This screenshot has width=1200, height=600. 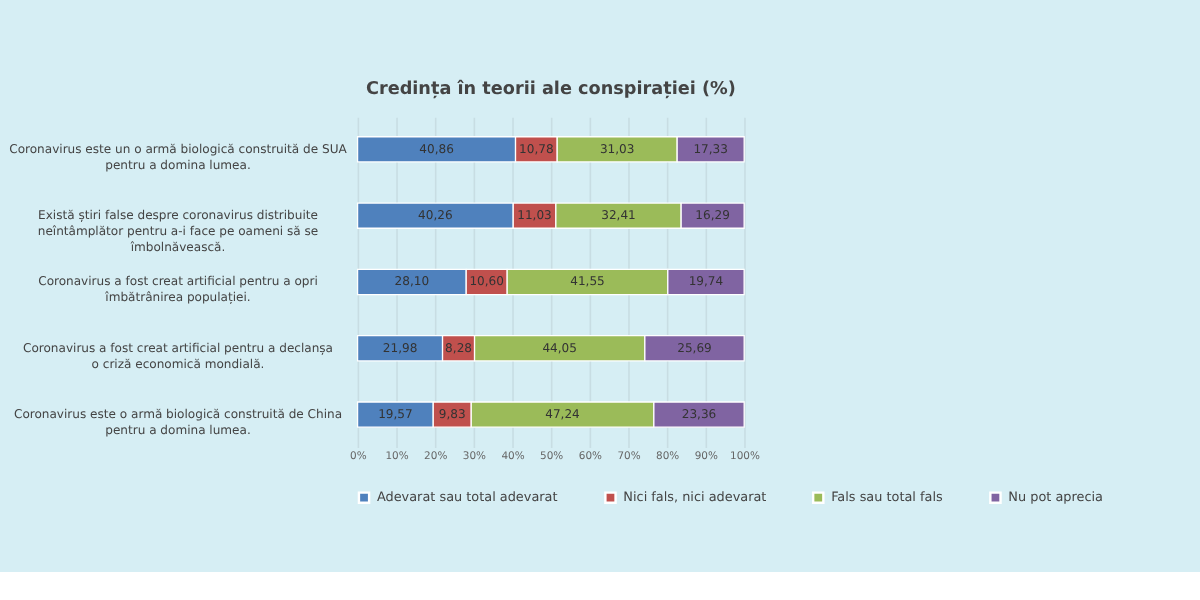 What do you see at coordinates (550, 89) in the screenshot?
I see `chart-title: Credința în teorii ale conspirației (%)` at bounding box center [550, 89].